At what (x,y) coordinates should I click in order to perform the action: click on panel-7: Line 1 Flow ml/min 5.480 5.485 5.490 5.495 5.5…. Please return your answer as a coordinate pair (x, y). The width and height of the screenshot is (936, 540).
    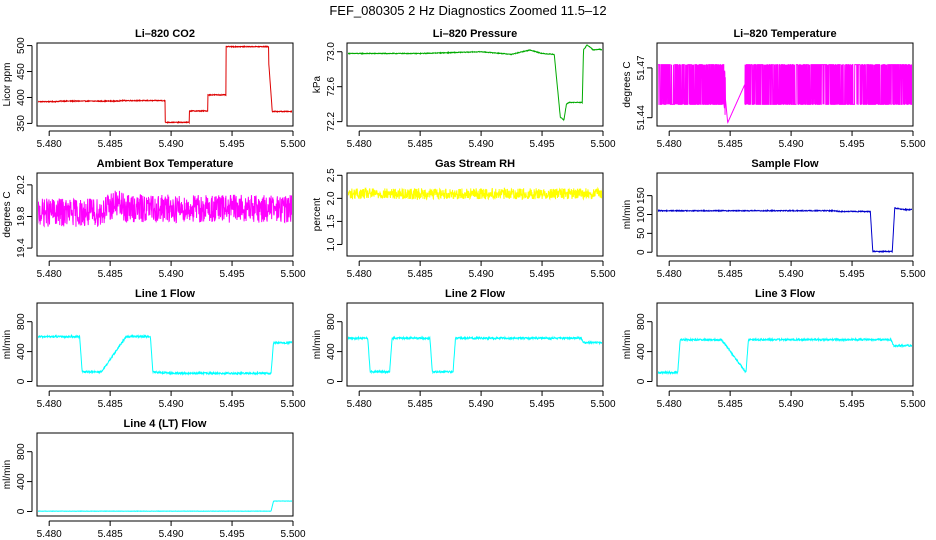
    Looking at the image, I should click on (154, 349).